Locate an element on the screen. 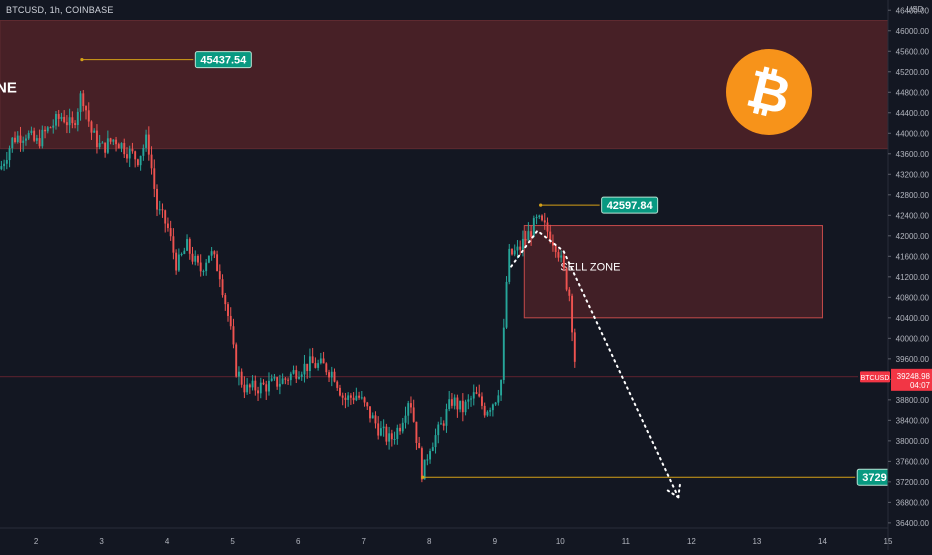 The height and width of the screenshot is (555, 932). axis-currency: USD is located at coordinates (915, 9).